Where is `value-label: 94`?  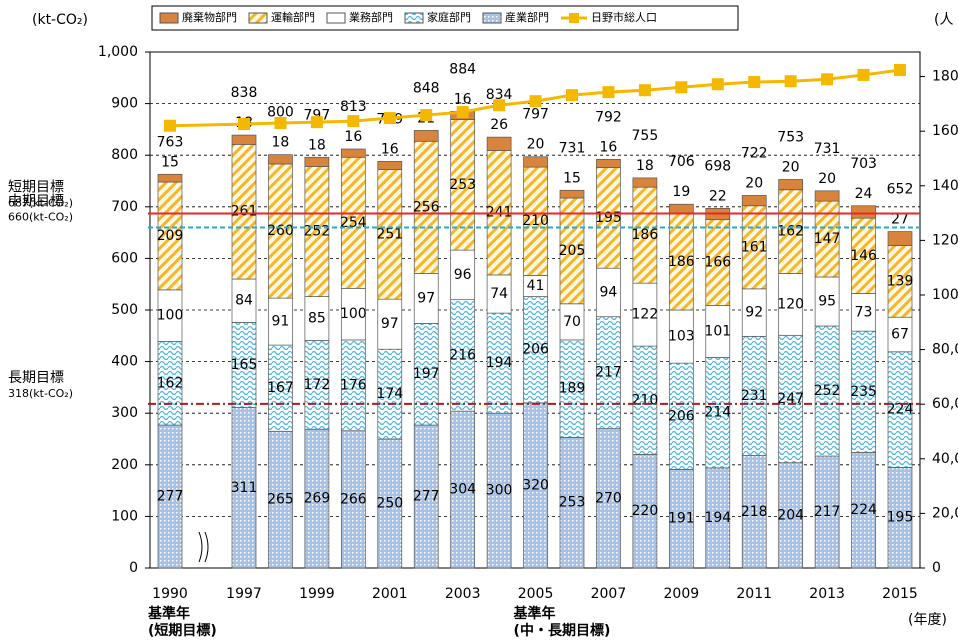
value-label: 94 is located at coordinates (609, 292).